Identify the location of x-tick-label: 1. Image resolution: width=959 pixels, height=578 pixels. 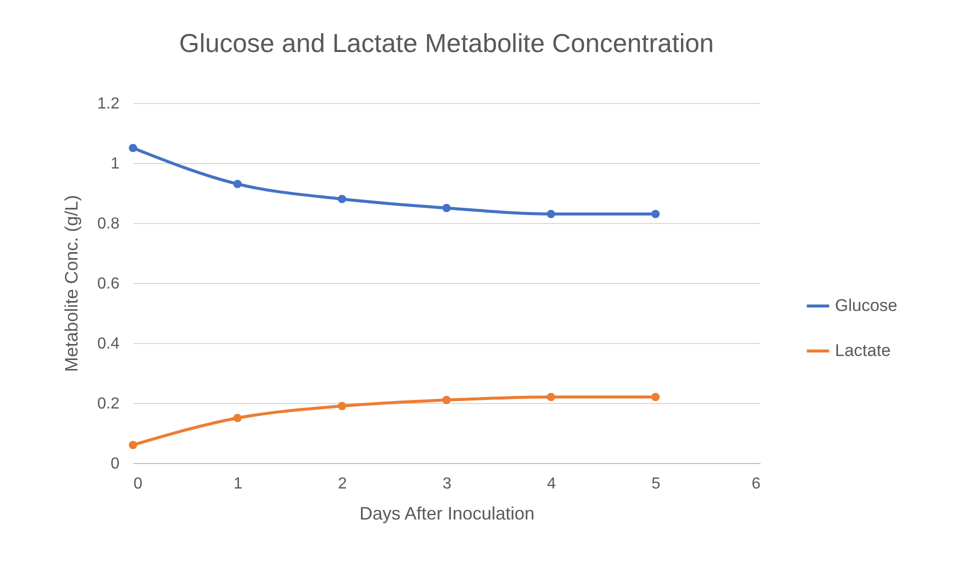
(238, 484).